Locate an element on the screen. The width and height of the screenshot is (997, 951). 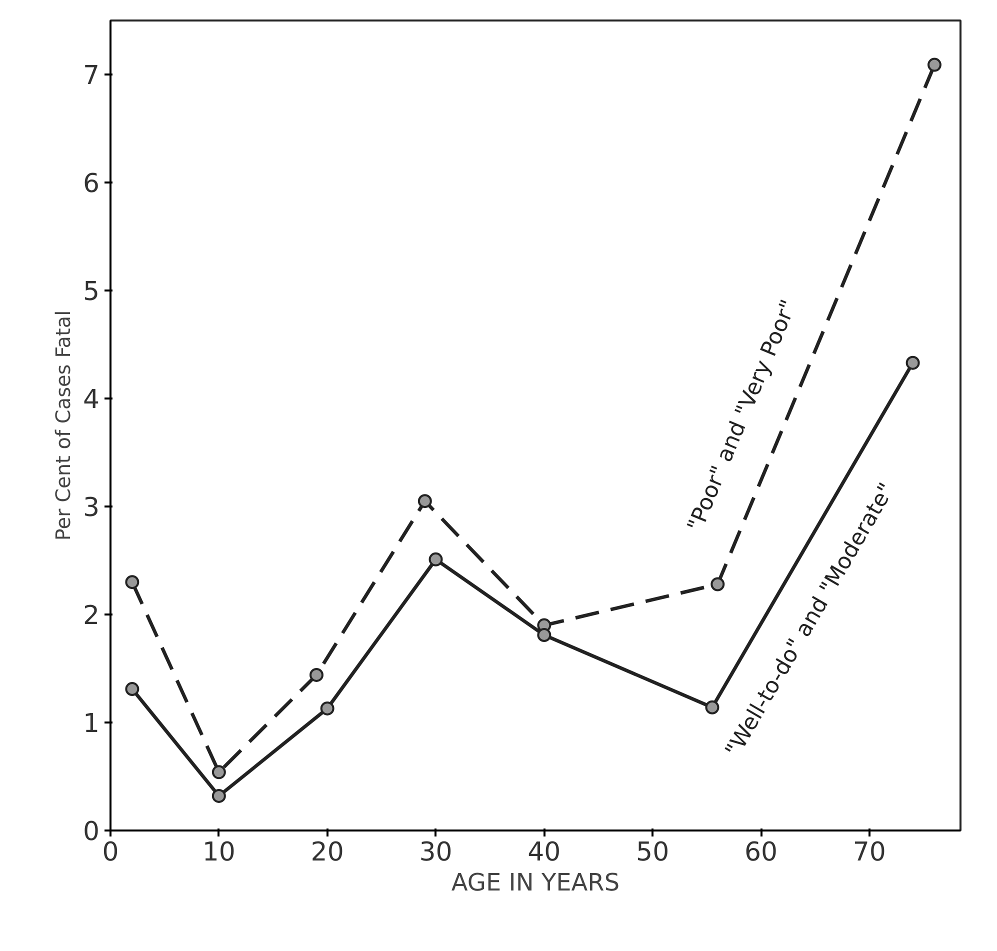
x-tick-label: 40 is located at coordinates (544, 853).